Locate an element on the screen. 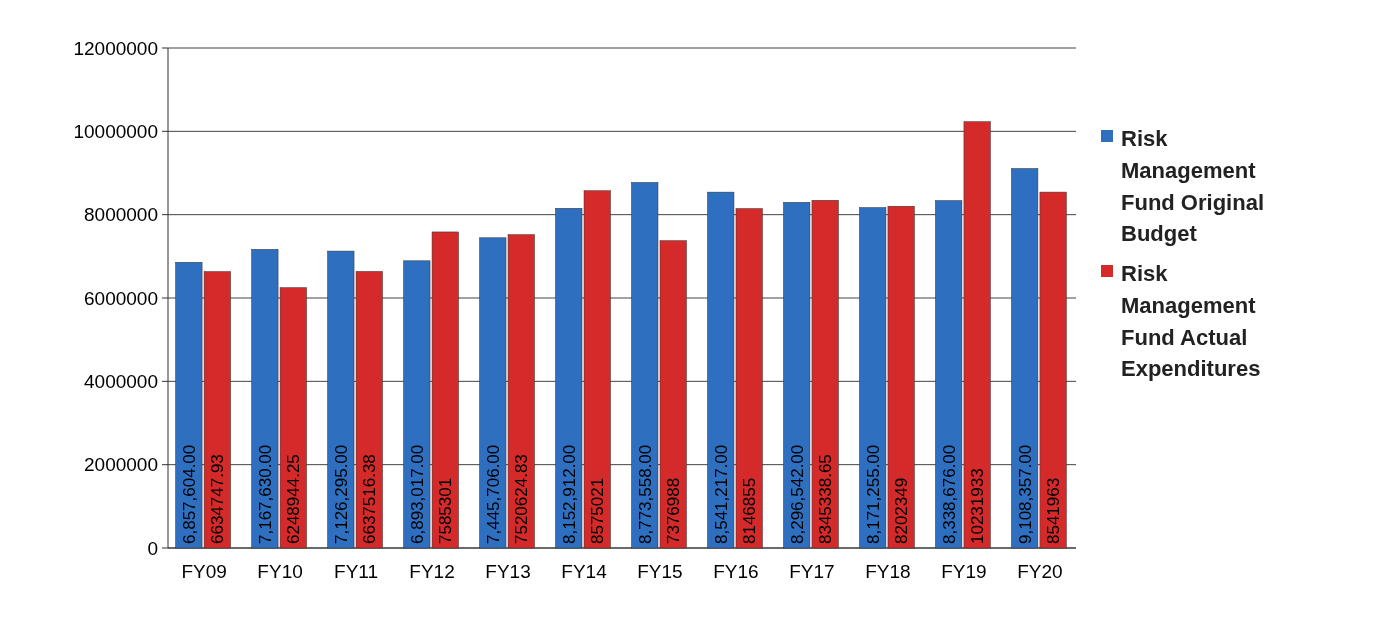 Image resolution: width=1384 pixels, height=627 pixels. legend-label: Risk Management Fund Original Budget is located at coordinates (1192, 186).